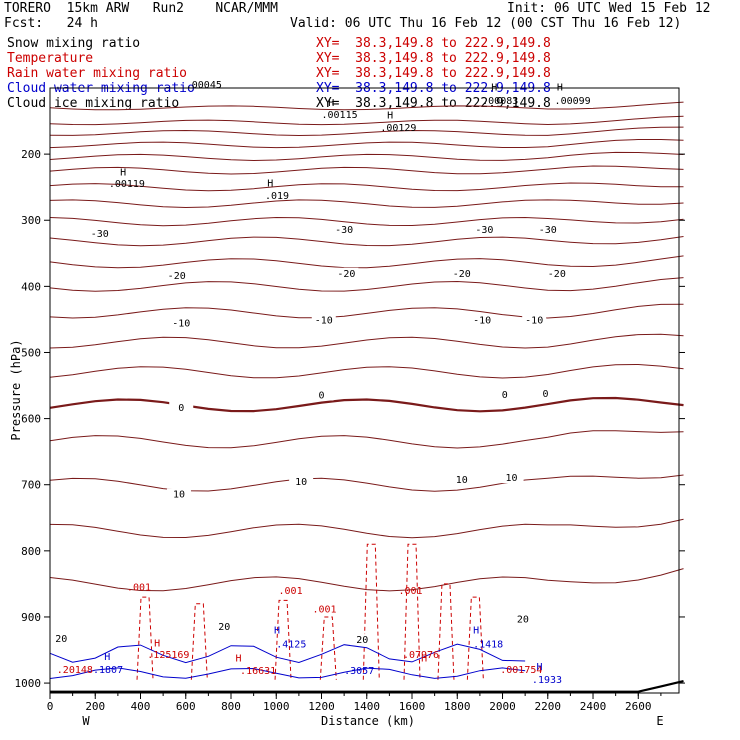  Describe the element at coordinates (368, 721) in the screenshot. I see `x-axis-title: Distance (km)` at that location.